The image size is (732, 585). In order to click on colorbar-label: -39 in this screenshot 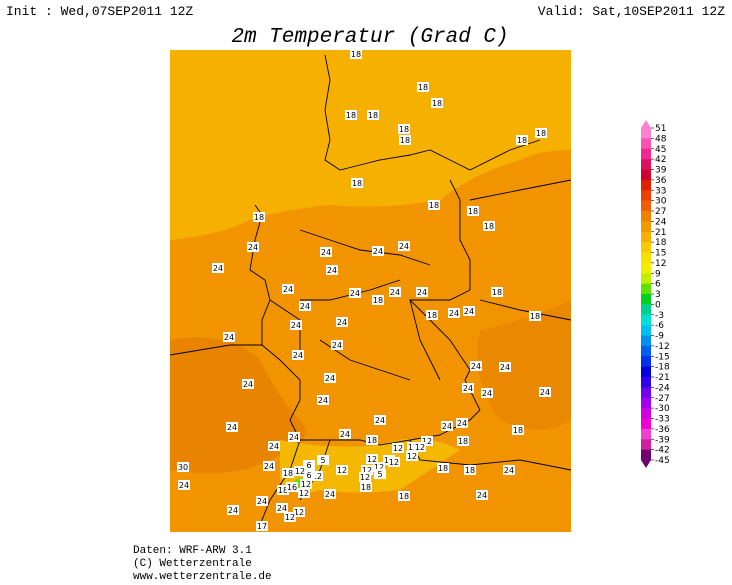, I will do `click(662, 440)`.